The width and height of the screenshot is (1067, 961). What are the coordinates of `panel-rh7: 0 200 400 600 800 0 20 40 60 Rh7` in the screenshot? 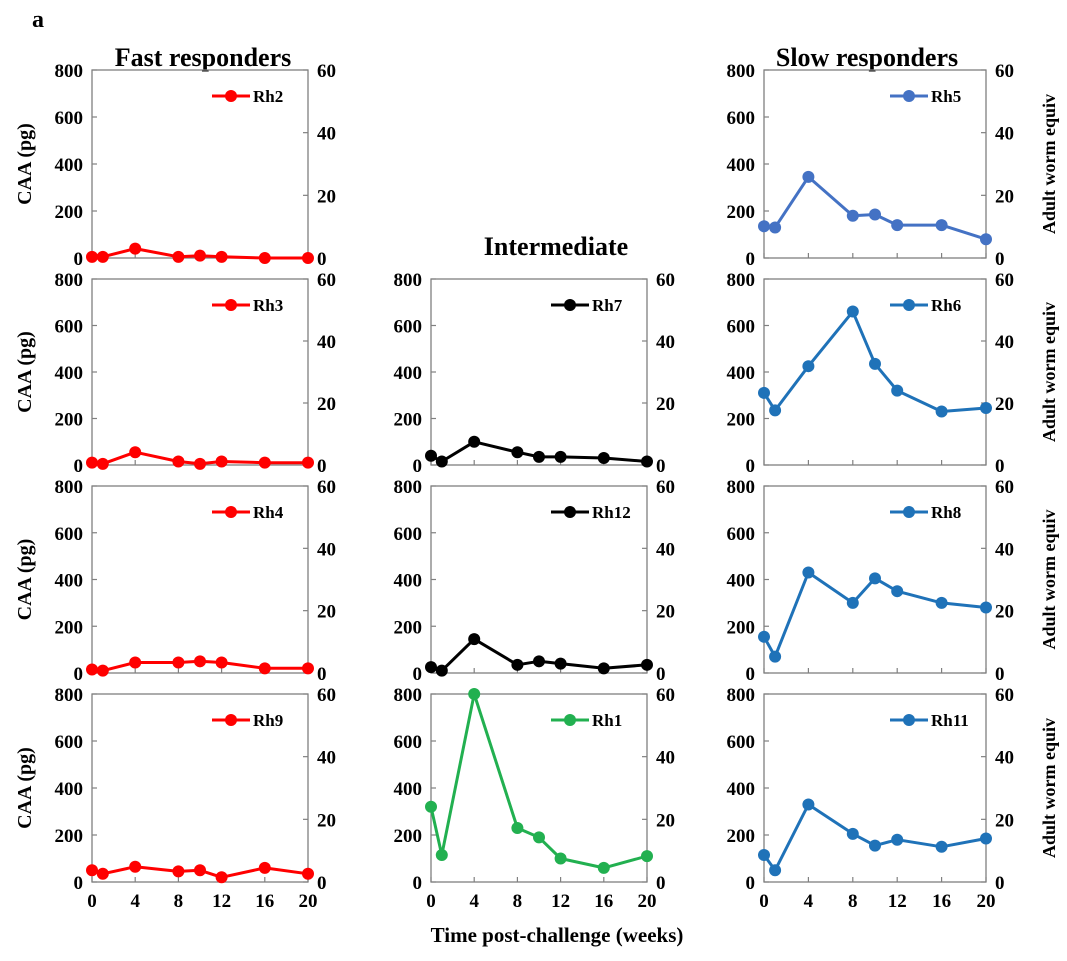 It's located at (535, 373).